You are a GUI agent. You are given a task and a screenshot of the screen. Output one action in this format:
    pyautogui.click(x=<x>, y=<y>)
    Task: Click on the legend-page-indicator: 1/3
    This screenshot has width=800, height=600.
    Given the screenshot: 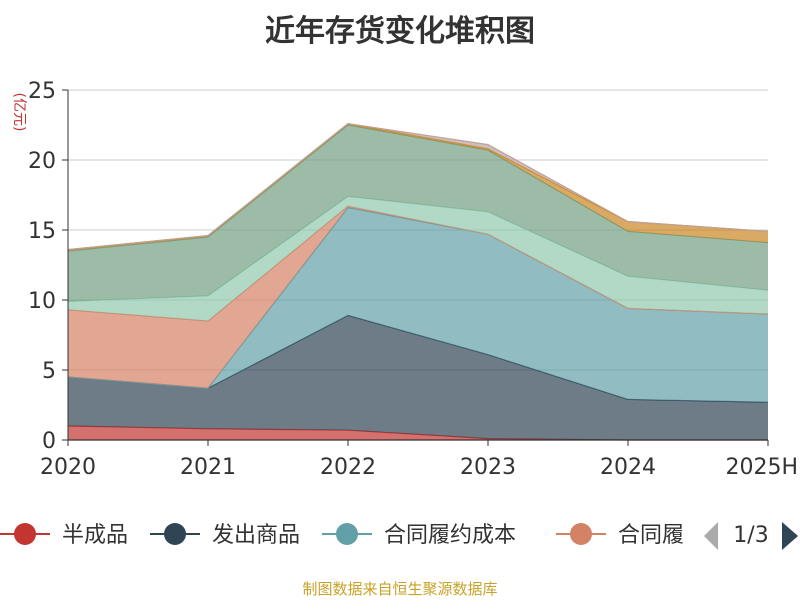 What is the action you would take?
    pyautogui.click(x=750, y=535)
    